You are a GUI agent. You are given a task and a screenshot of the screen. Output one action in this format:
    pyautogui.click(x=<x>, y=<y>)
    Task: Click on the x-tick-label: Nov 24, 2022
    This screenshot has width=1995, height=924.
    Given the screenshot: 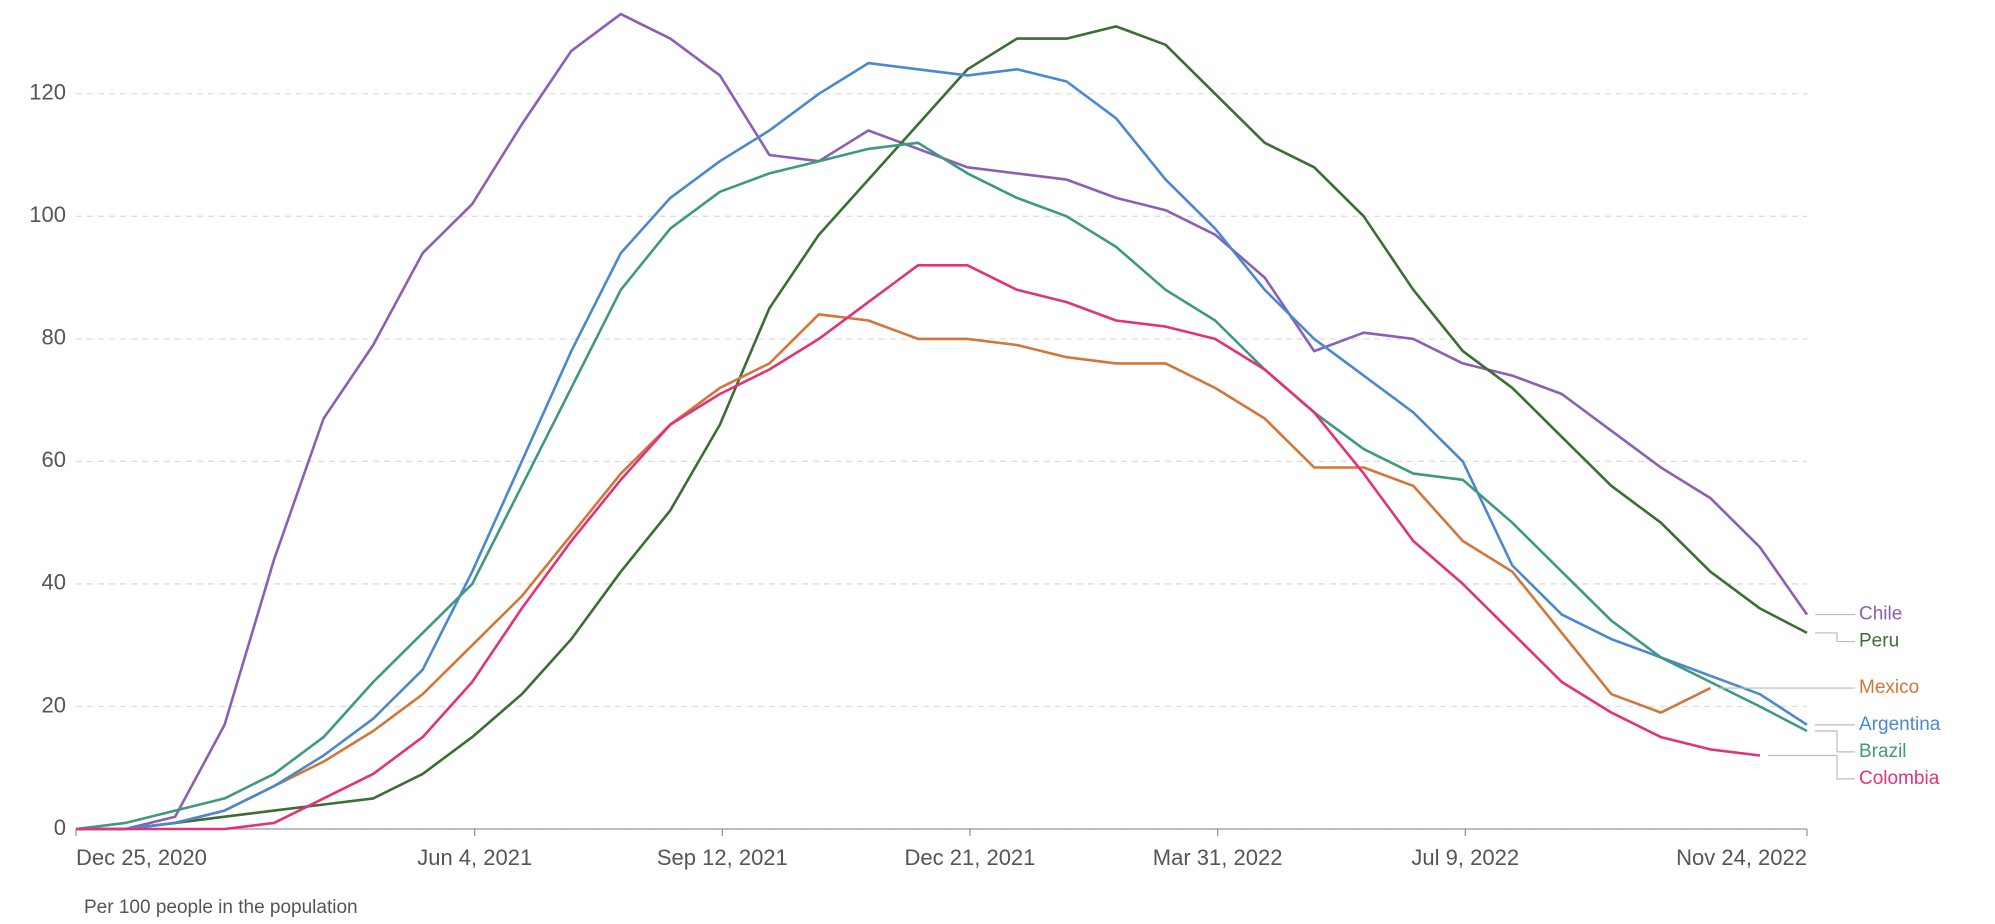 What is the action you would take?
    pyautogui.click(x=1741, y=857)
    